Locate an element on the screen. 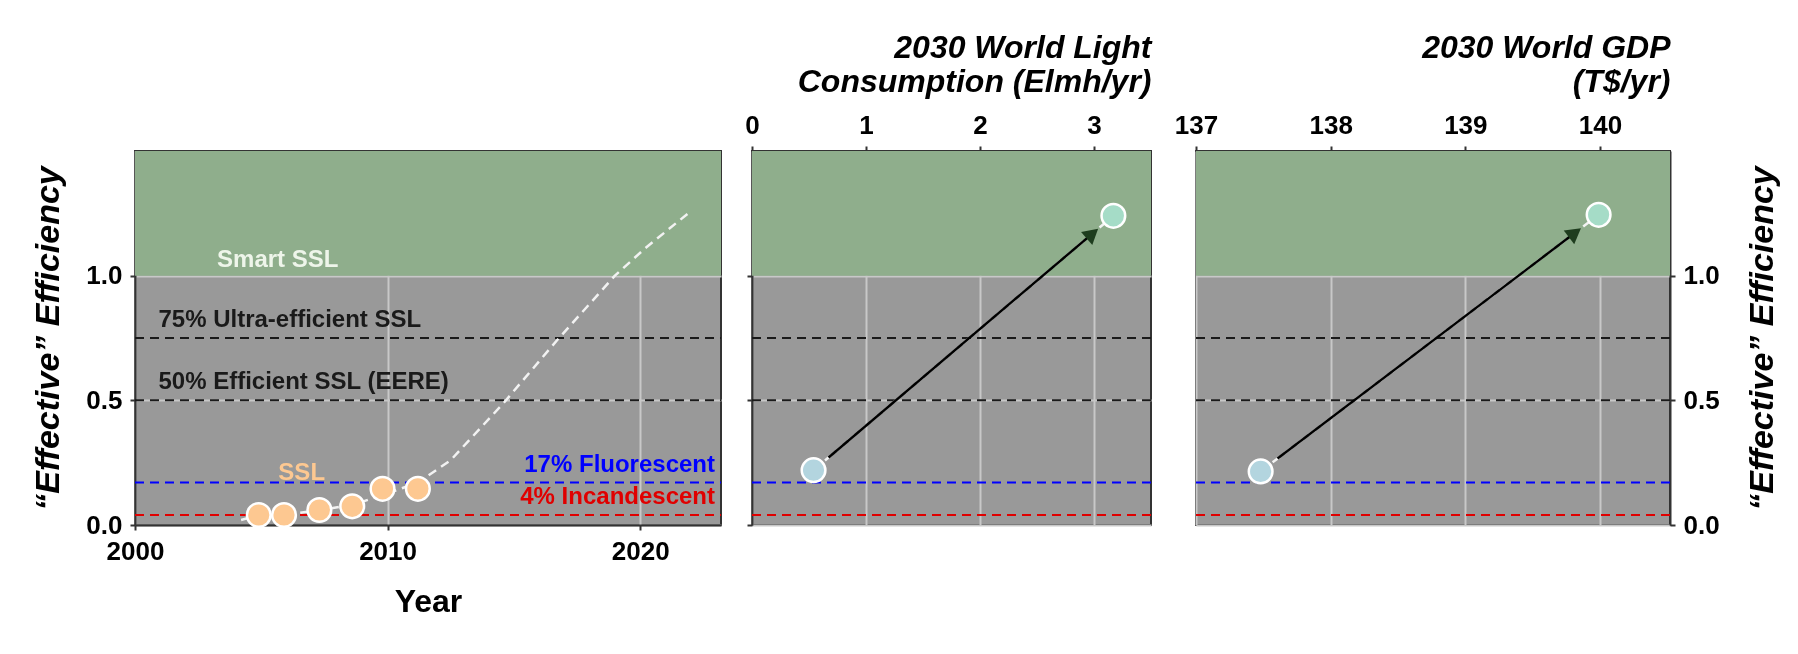 This screenshot has width=1798, height=654. x-axis-title: 2030 World GDP (T$/yr) is located at coordinates (1546, 63).